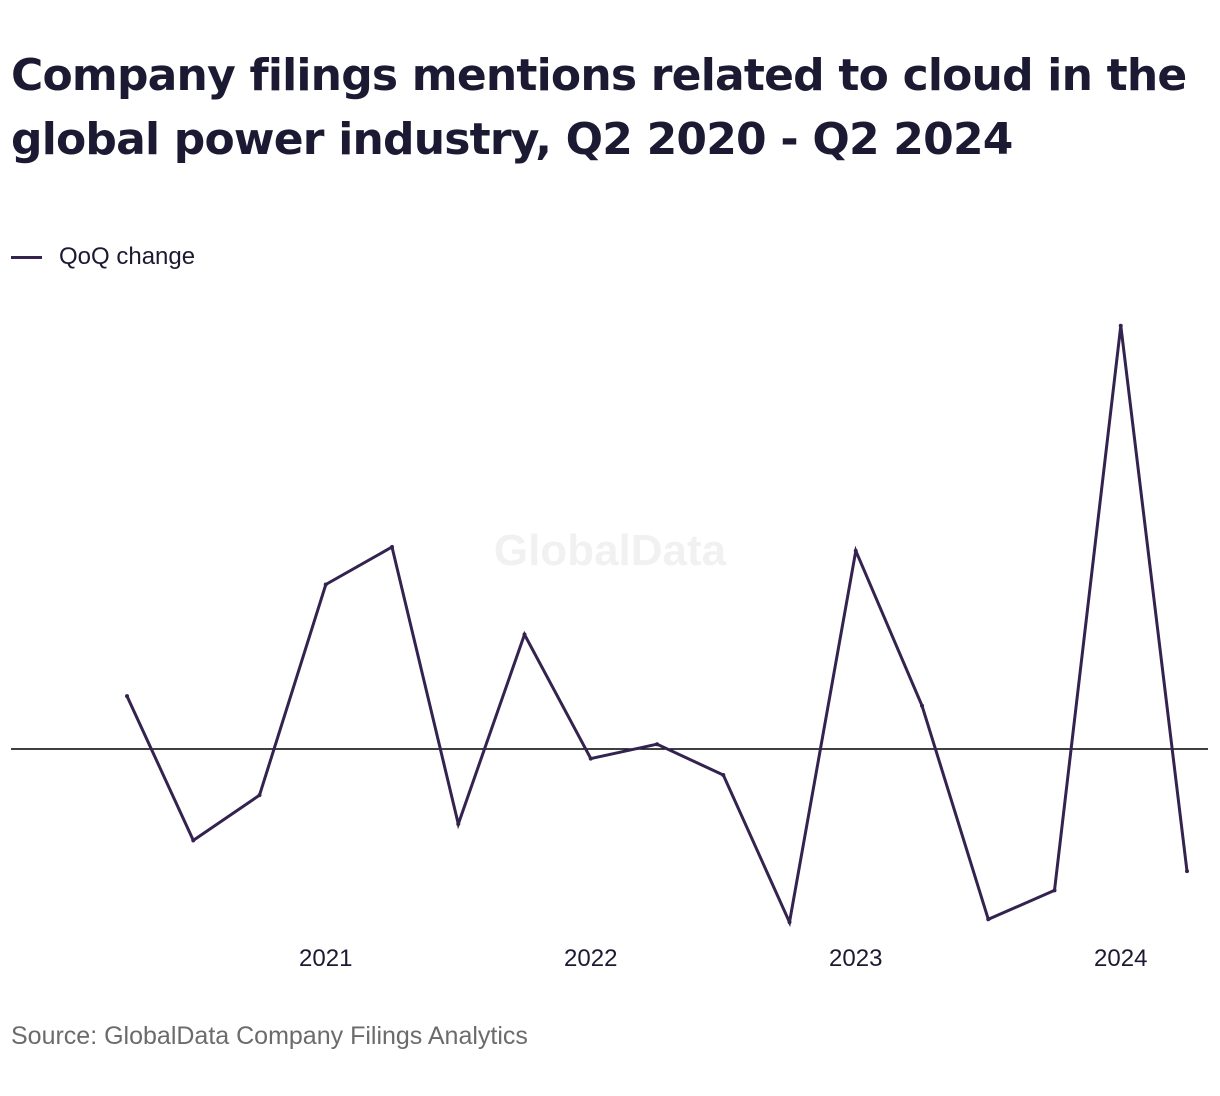  Describe the element at coordinates (1120, 958) in the screenshot. I see `x-tick-label: 2024` at that location.